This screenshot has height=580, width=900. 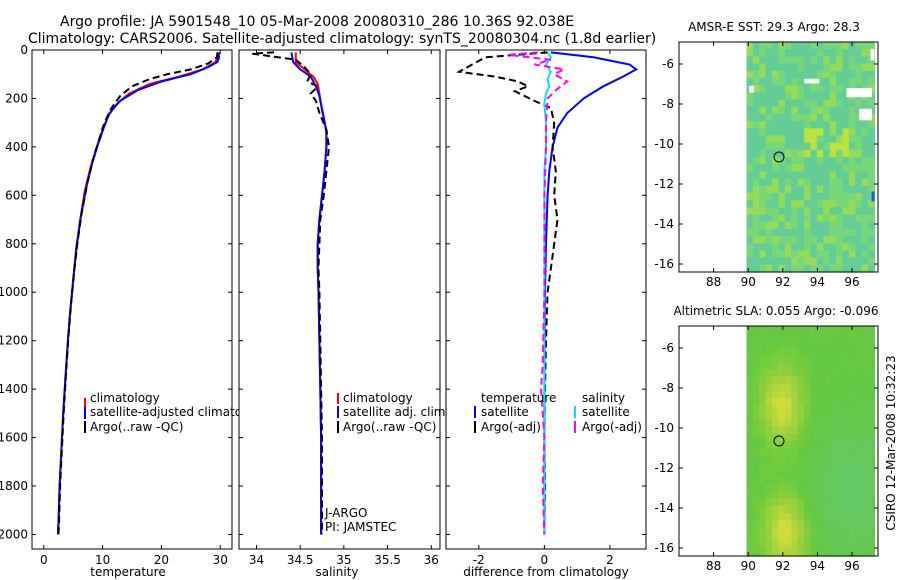 I want to click on map-xtick-label: 90, so click(x=748, y=282).